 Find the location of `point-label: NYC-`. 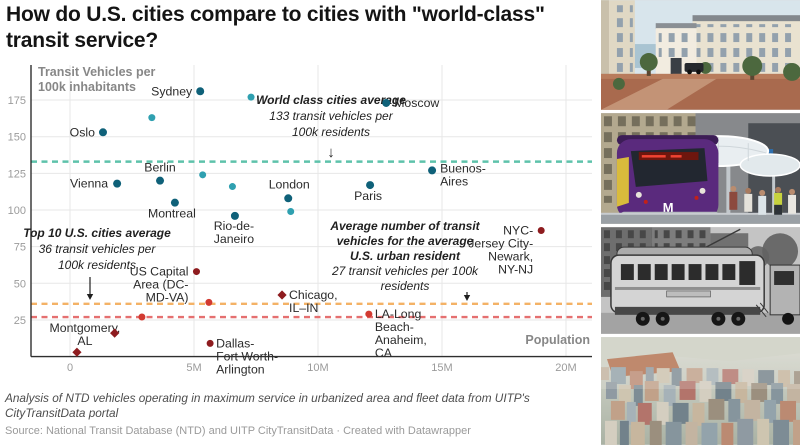

point-label: NYC- is located at coordinates (518, 231).